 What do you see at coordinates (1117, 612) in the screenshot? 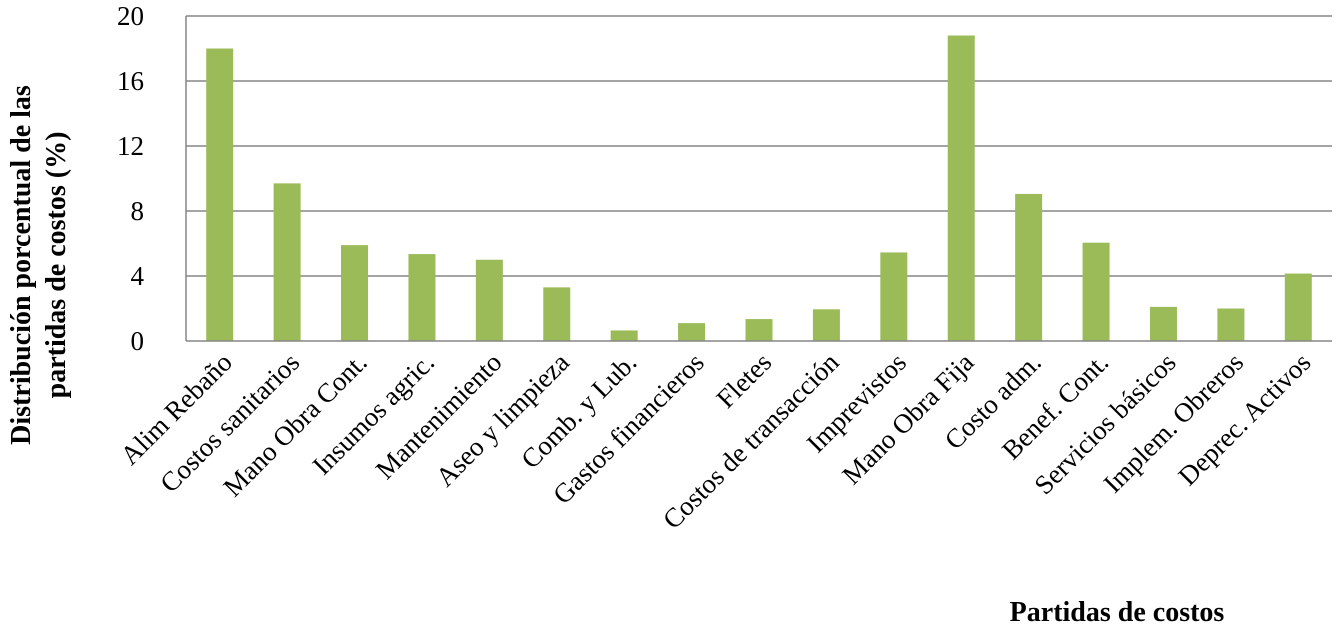
I see `x-axis-title: Partidas de costos` at bounding box center [1117, 612].